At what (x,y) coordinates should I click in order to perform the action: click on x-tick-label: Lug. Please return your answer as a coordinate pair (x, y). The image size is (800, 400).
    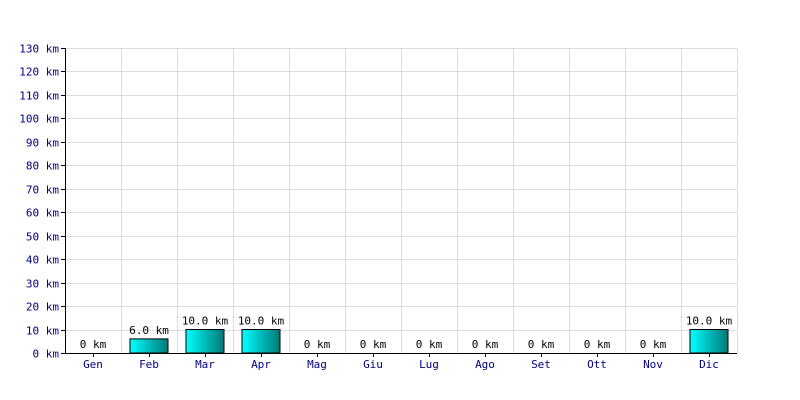
    Looking at the image, I should click on (429, 364).